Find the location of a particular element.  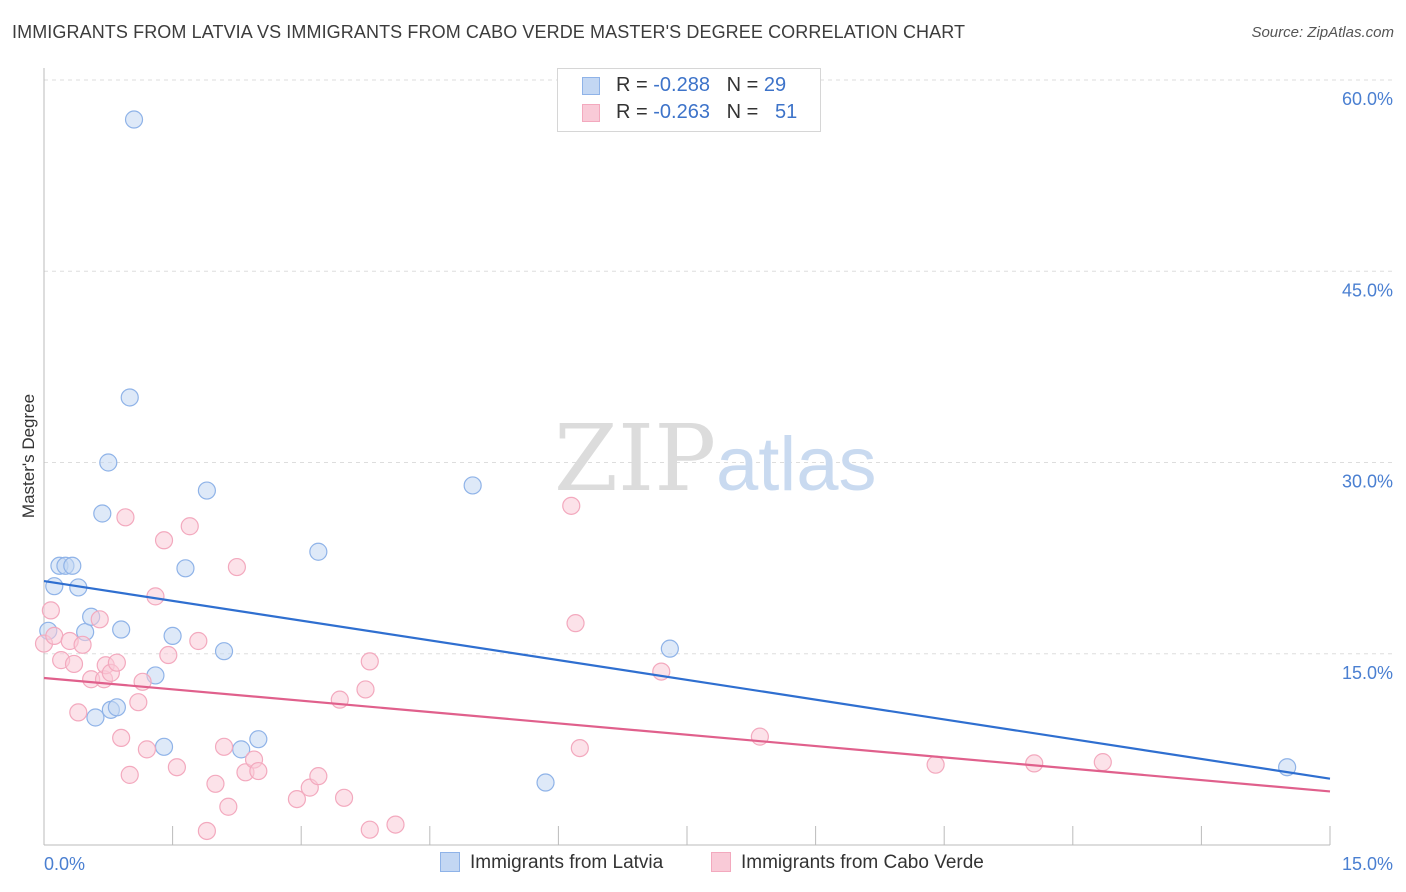

watermark-atlas: atlas is located at coordinates (796, 464).